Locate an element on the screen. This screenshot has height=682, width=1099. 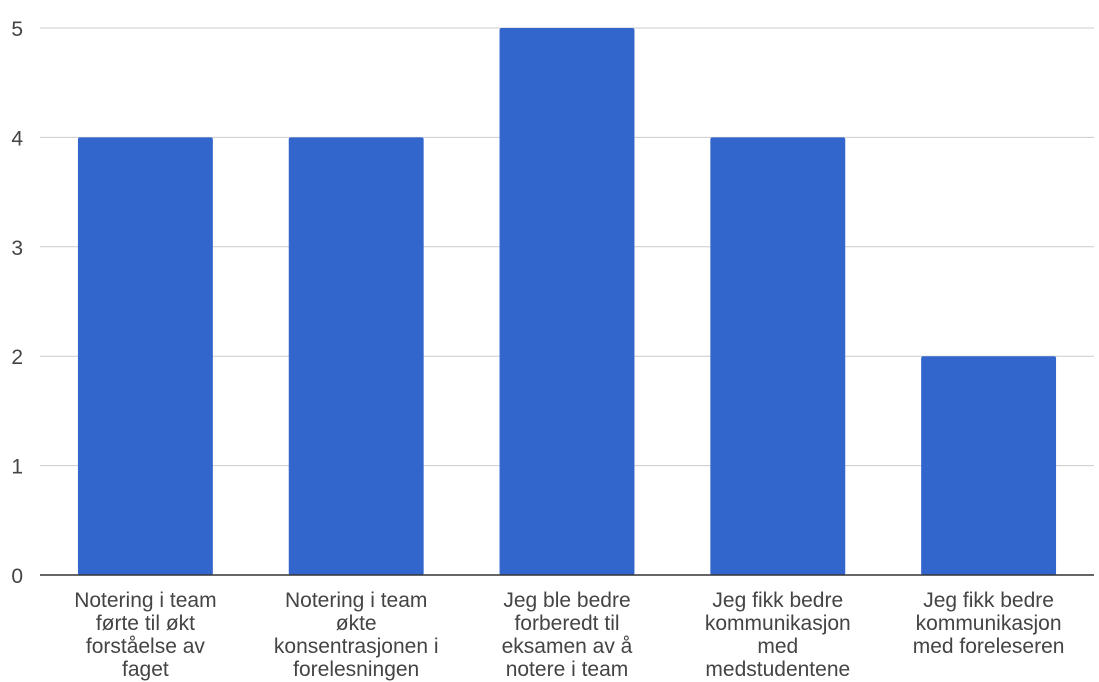
y-tick-label: 5 is located at coordinates (17, 29).